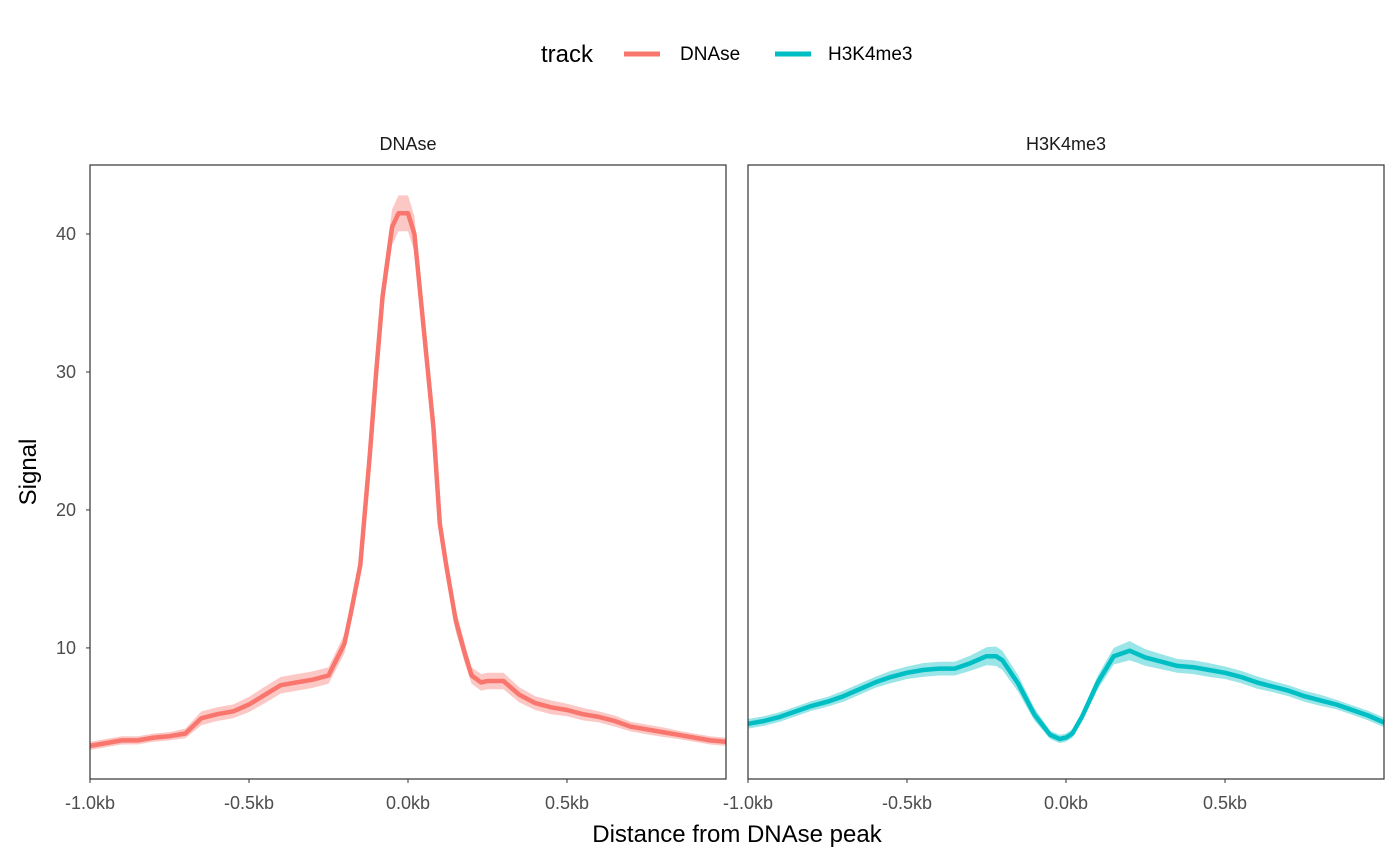 The width and height of the screenshot is (1400, 865). What do you see at coordinates (73, 441) in the screenshot?
I see `y-axis: 10 20 30 40` at bounding box center [73, 441].